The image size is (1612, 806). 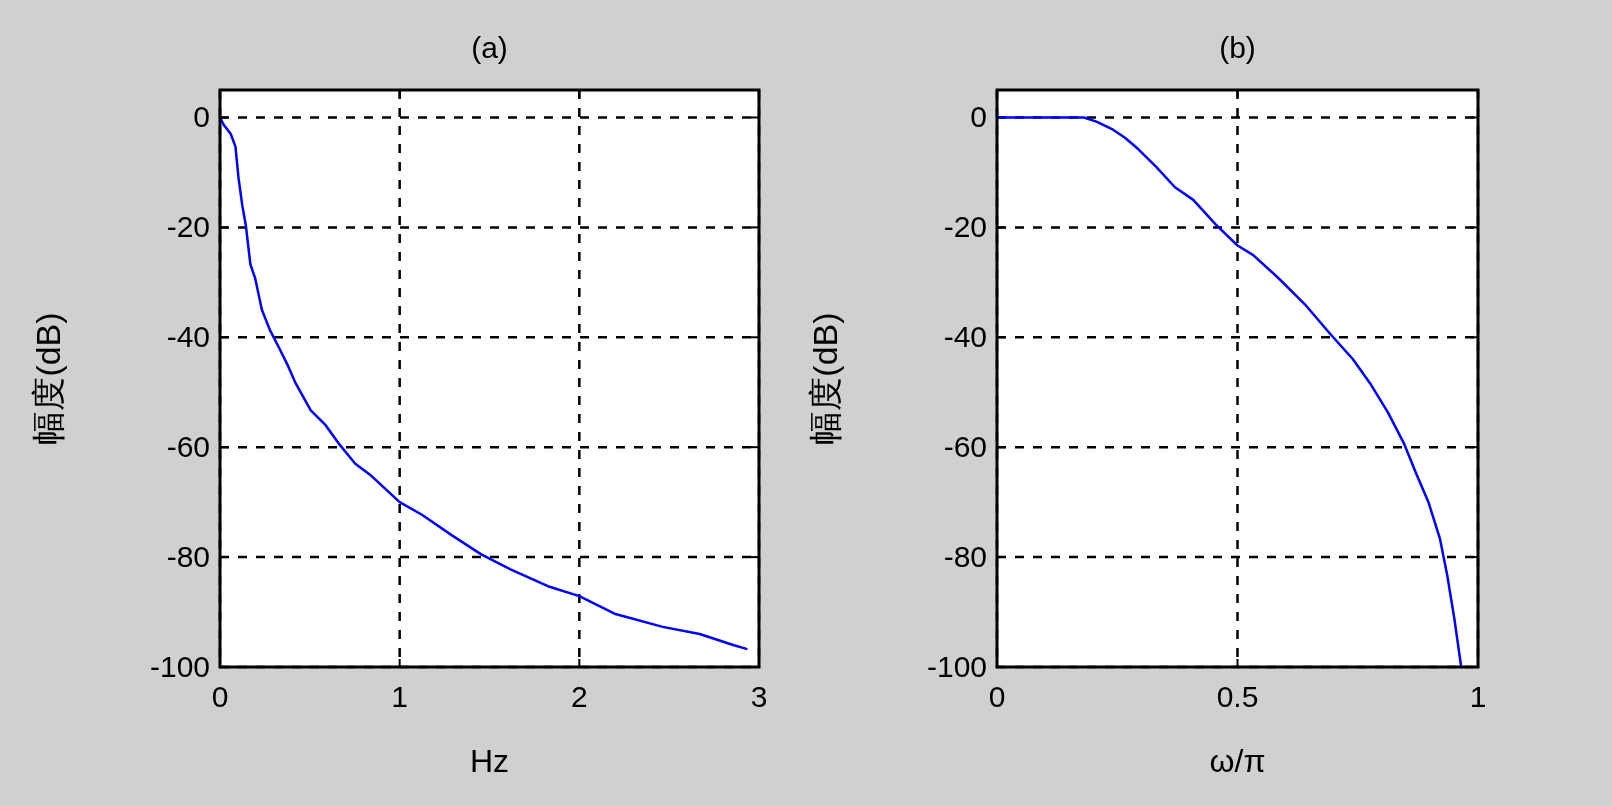 What do you see at coordinates (1237, 696) in the screenshot?
I see `x-tick-label: 0.5` at bounding box center [1237, 696].